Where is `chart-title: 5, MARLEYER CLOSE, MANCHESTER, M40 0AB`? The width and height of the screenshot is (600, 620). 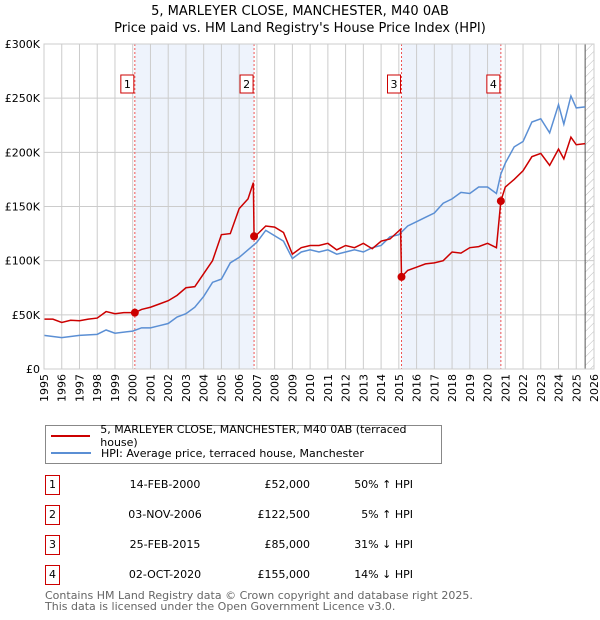 chart-title: 5, MARLEYER CLOSE, MANCHESTER, M40 0AB is located at coordinates (300, 11).